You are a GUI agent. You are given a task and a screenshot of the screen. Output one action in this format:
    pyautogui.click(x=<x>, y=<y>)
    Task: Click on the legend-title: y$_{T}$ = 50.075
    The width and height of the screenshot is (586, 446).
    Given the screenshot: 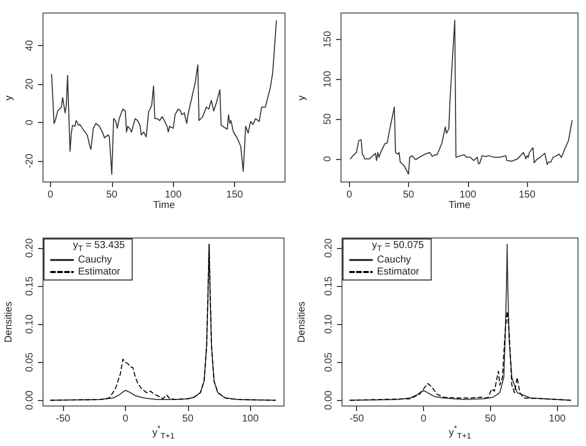 What is the action you would take?
    pyautogui.click(x=398, y=246)
    